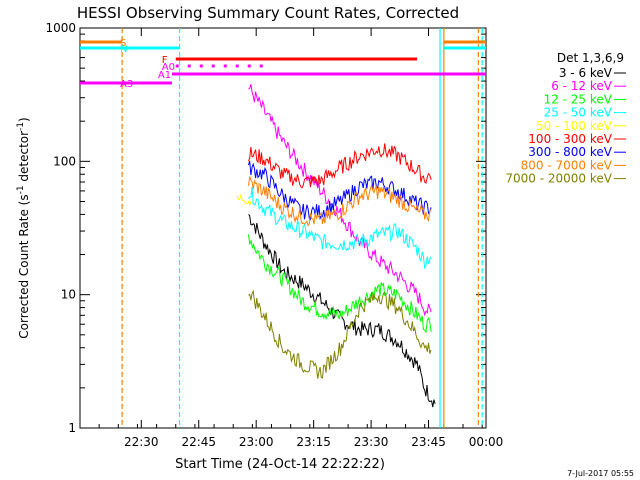 The width and height of the screenshot is (640, 480). Describe the element at coordinates (123, 43) in the screenshot. I see `flag-label: S` at that location.